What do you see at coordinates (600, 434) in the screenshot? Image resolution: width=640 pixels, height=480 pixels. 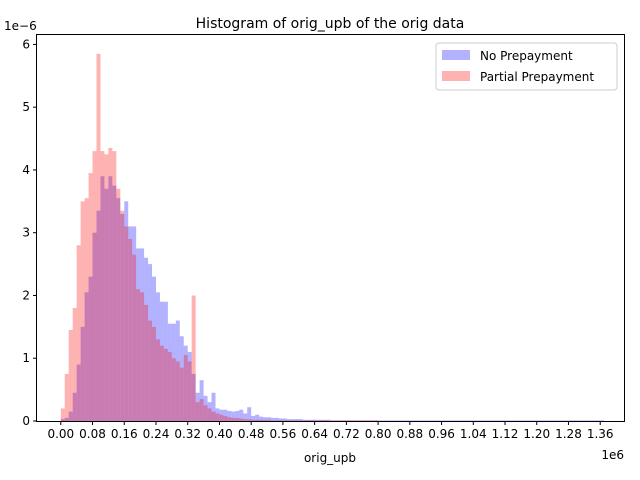 I see `x-tick-label: 1.36` at bounding box center [600, 434].